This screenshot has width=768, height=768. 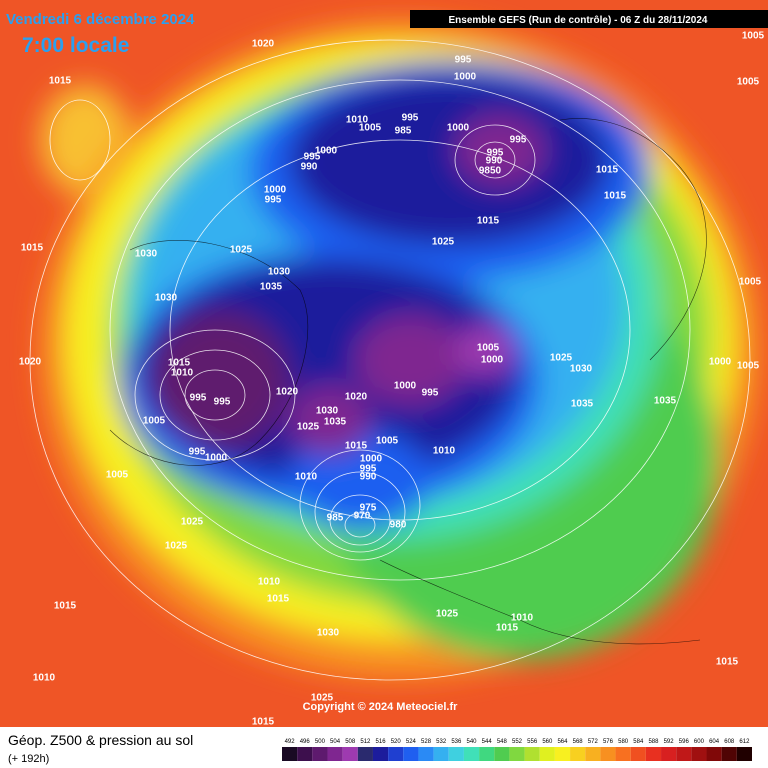 I want to click on scale-label: 552, so click(x=517, y=742).